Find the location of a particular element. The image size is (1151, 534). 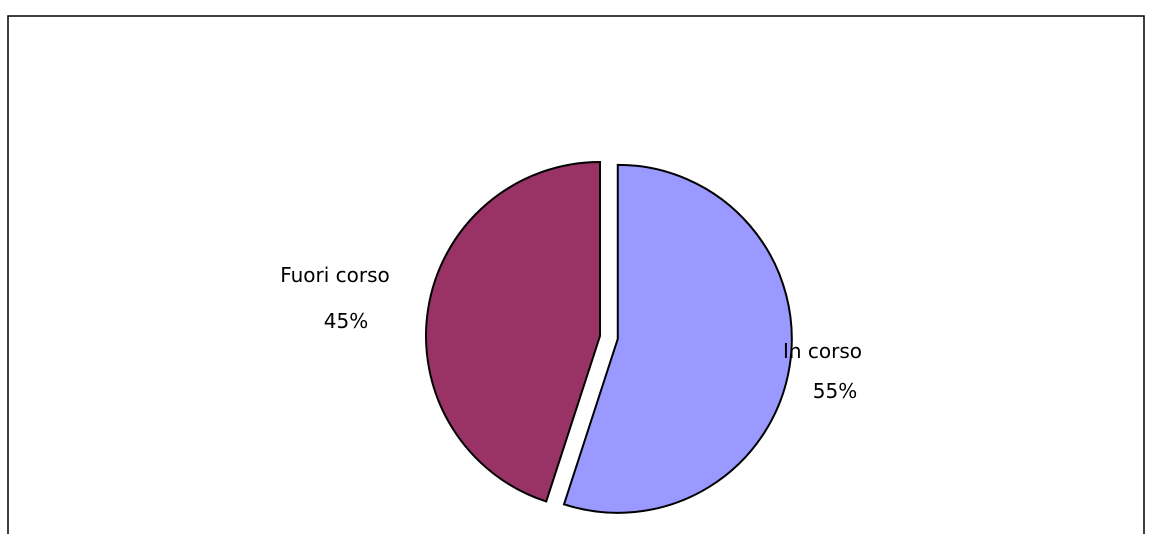

slice-label-in-corso: In corso is located at coordinates (822, 351).